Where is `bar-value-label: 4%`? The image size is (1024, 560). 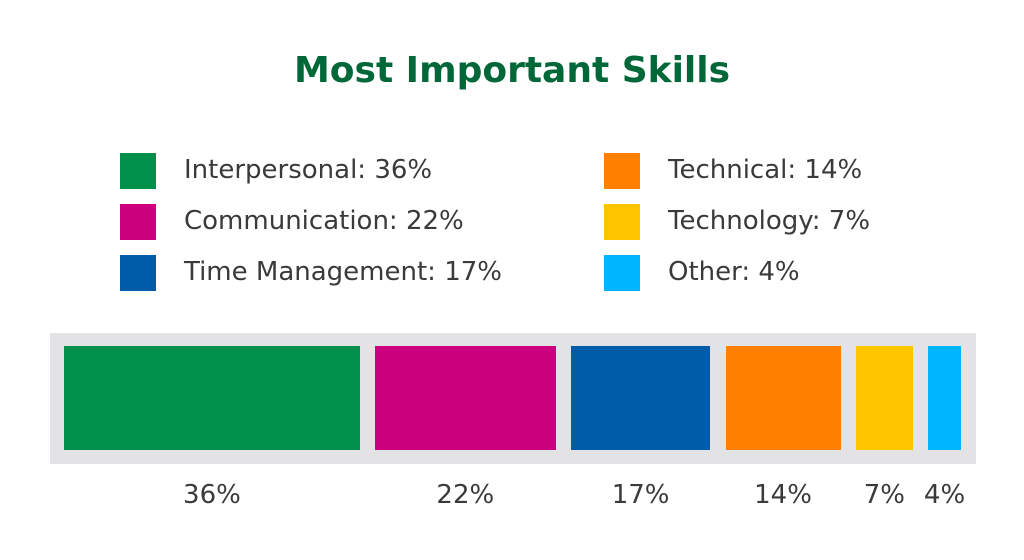
bar-value-label: 4% is located at coordinates (944, 495).